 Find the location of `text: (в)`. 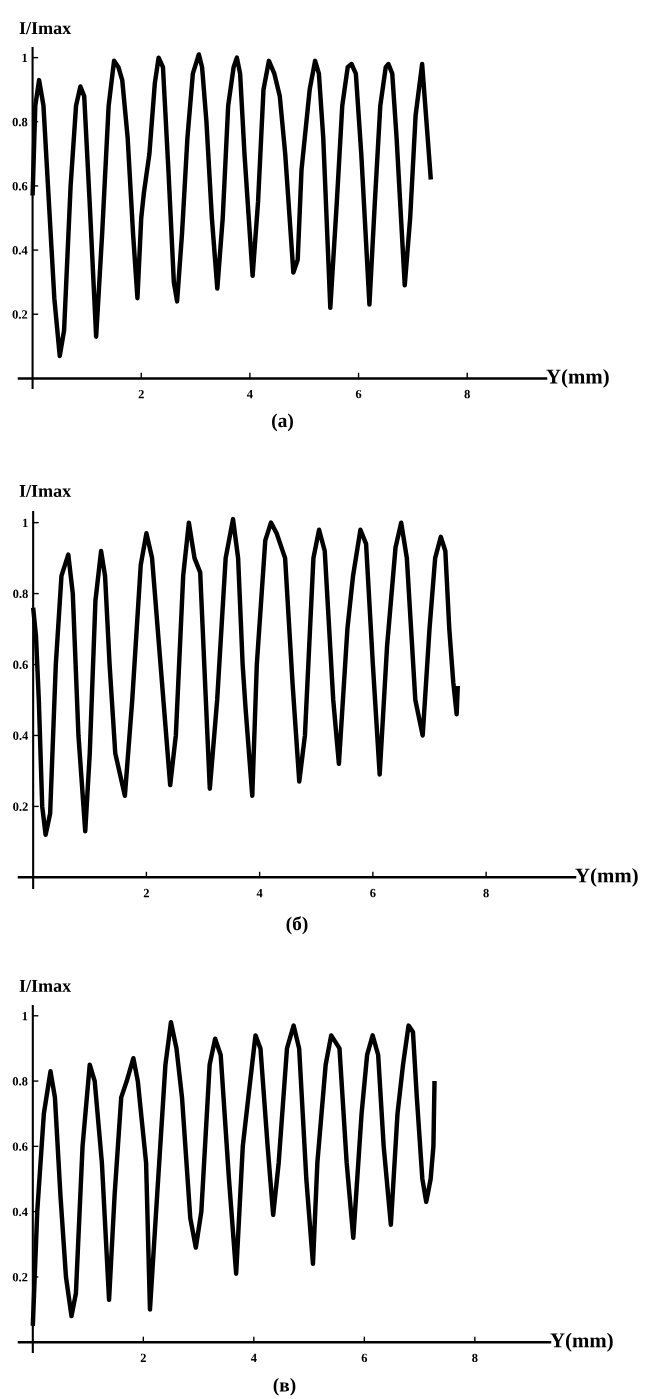

text: (в) is located at coordinates (284, 1386).